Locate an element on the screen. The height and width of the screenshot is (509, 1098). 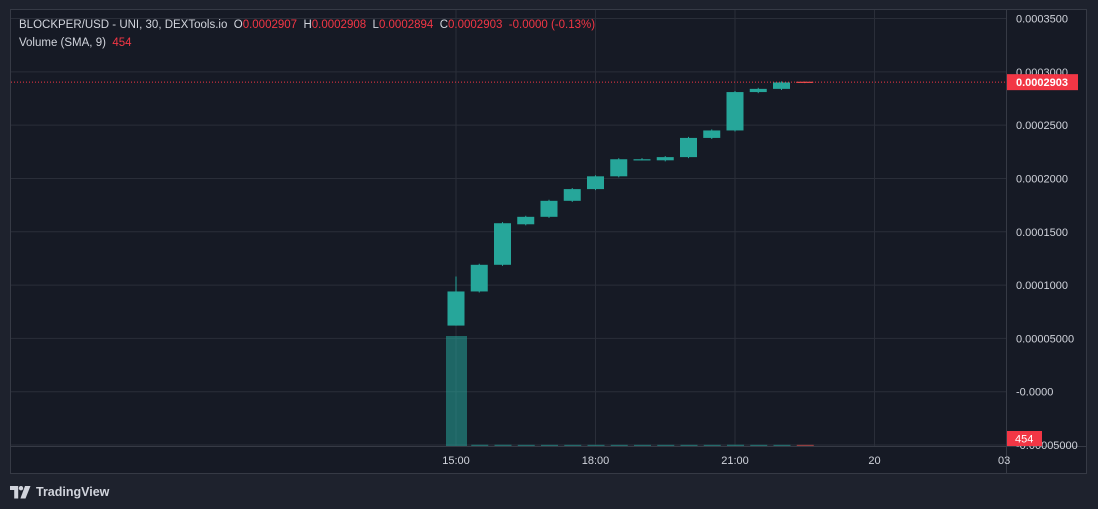
change-value: -0.0000 (-0.13%) is located at coordinates (552, 25).